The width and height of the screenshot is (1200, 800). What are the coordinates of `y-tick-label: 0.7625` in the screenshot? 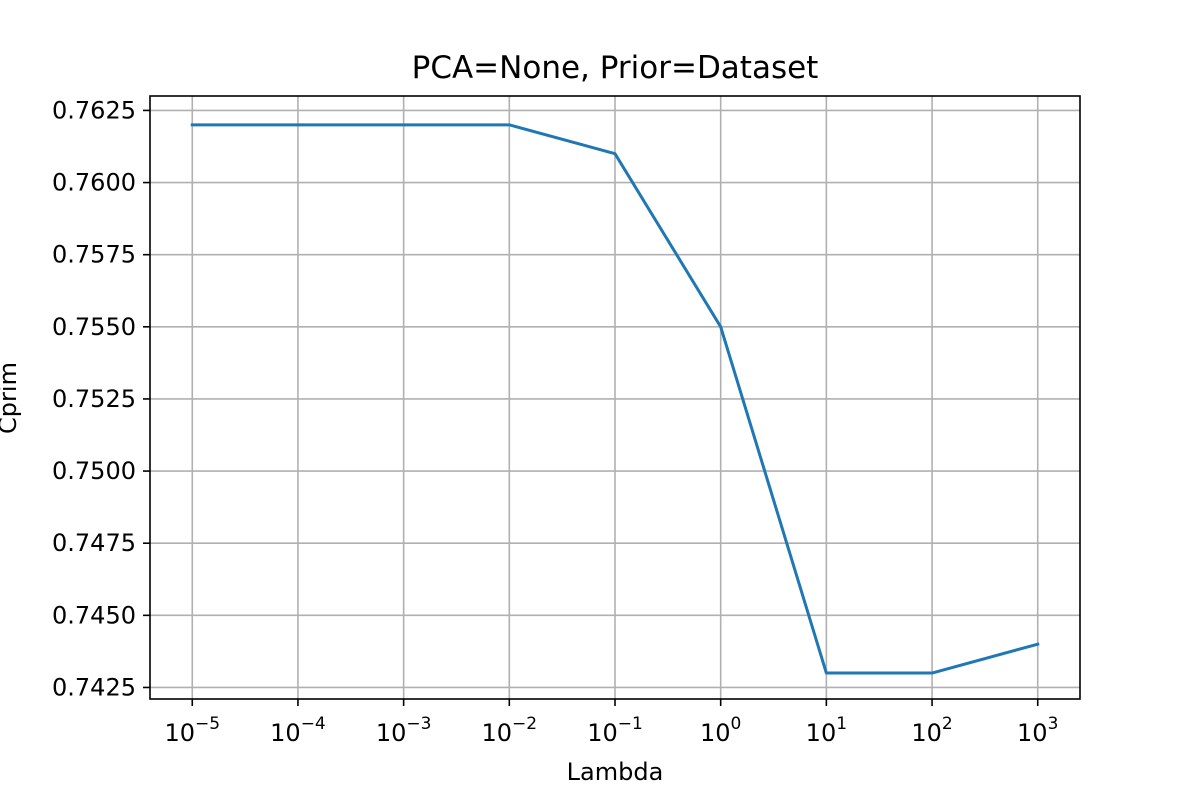 It's located at (94, 110).